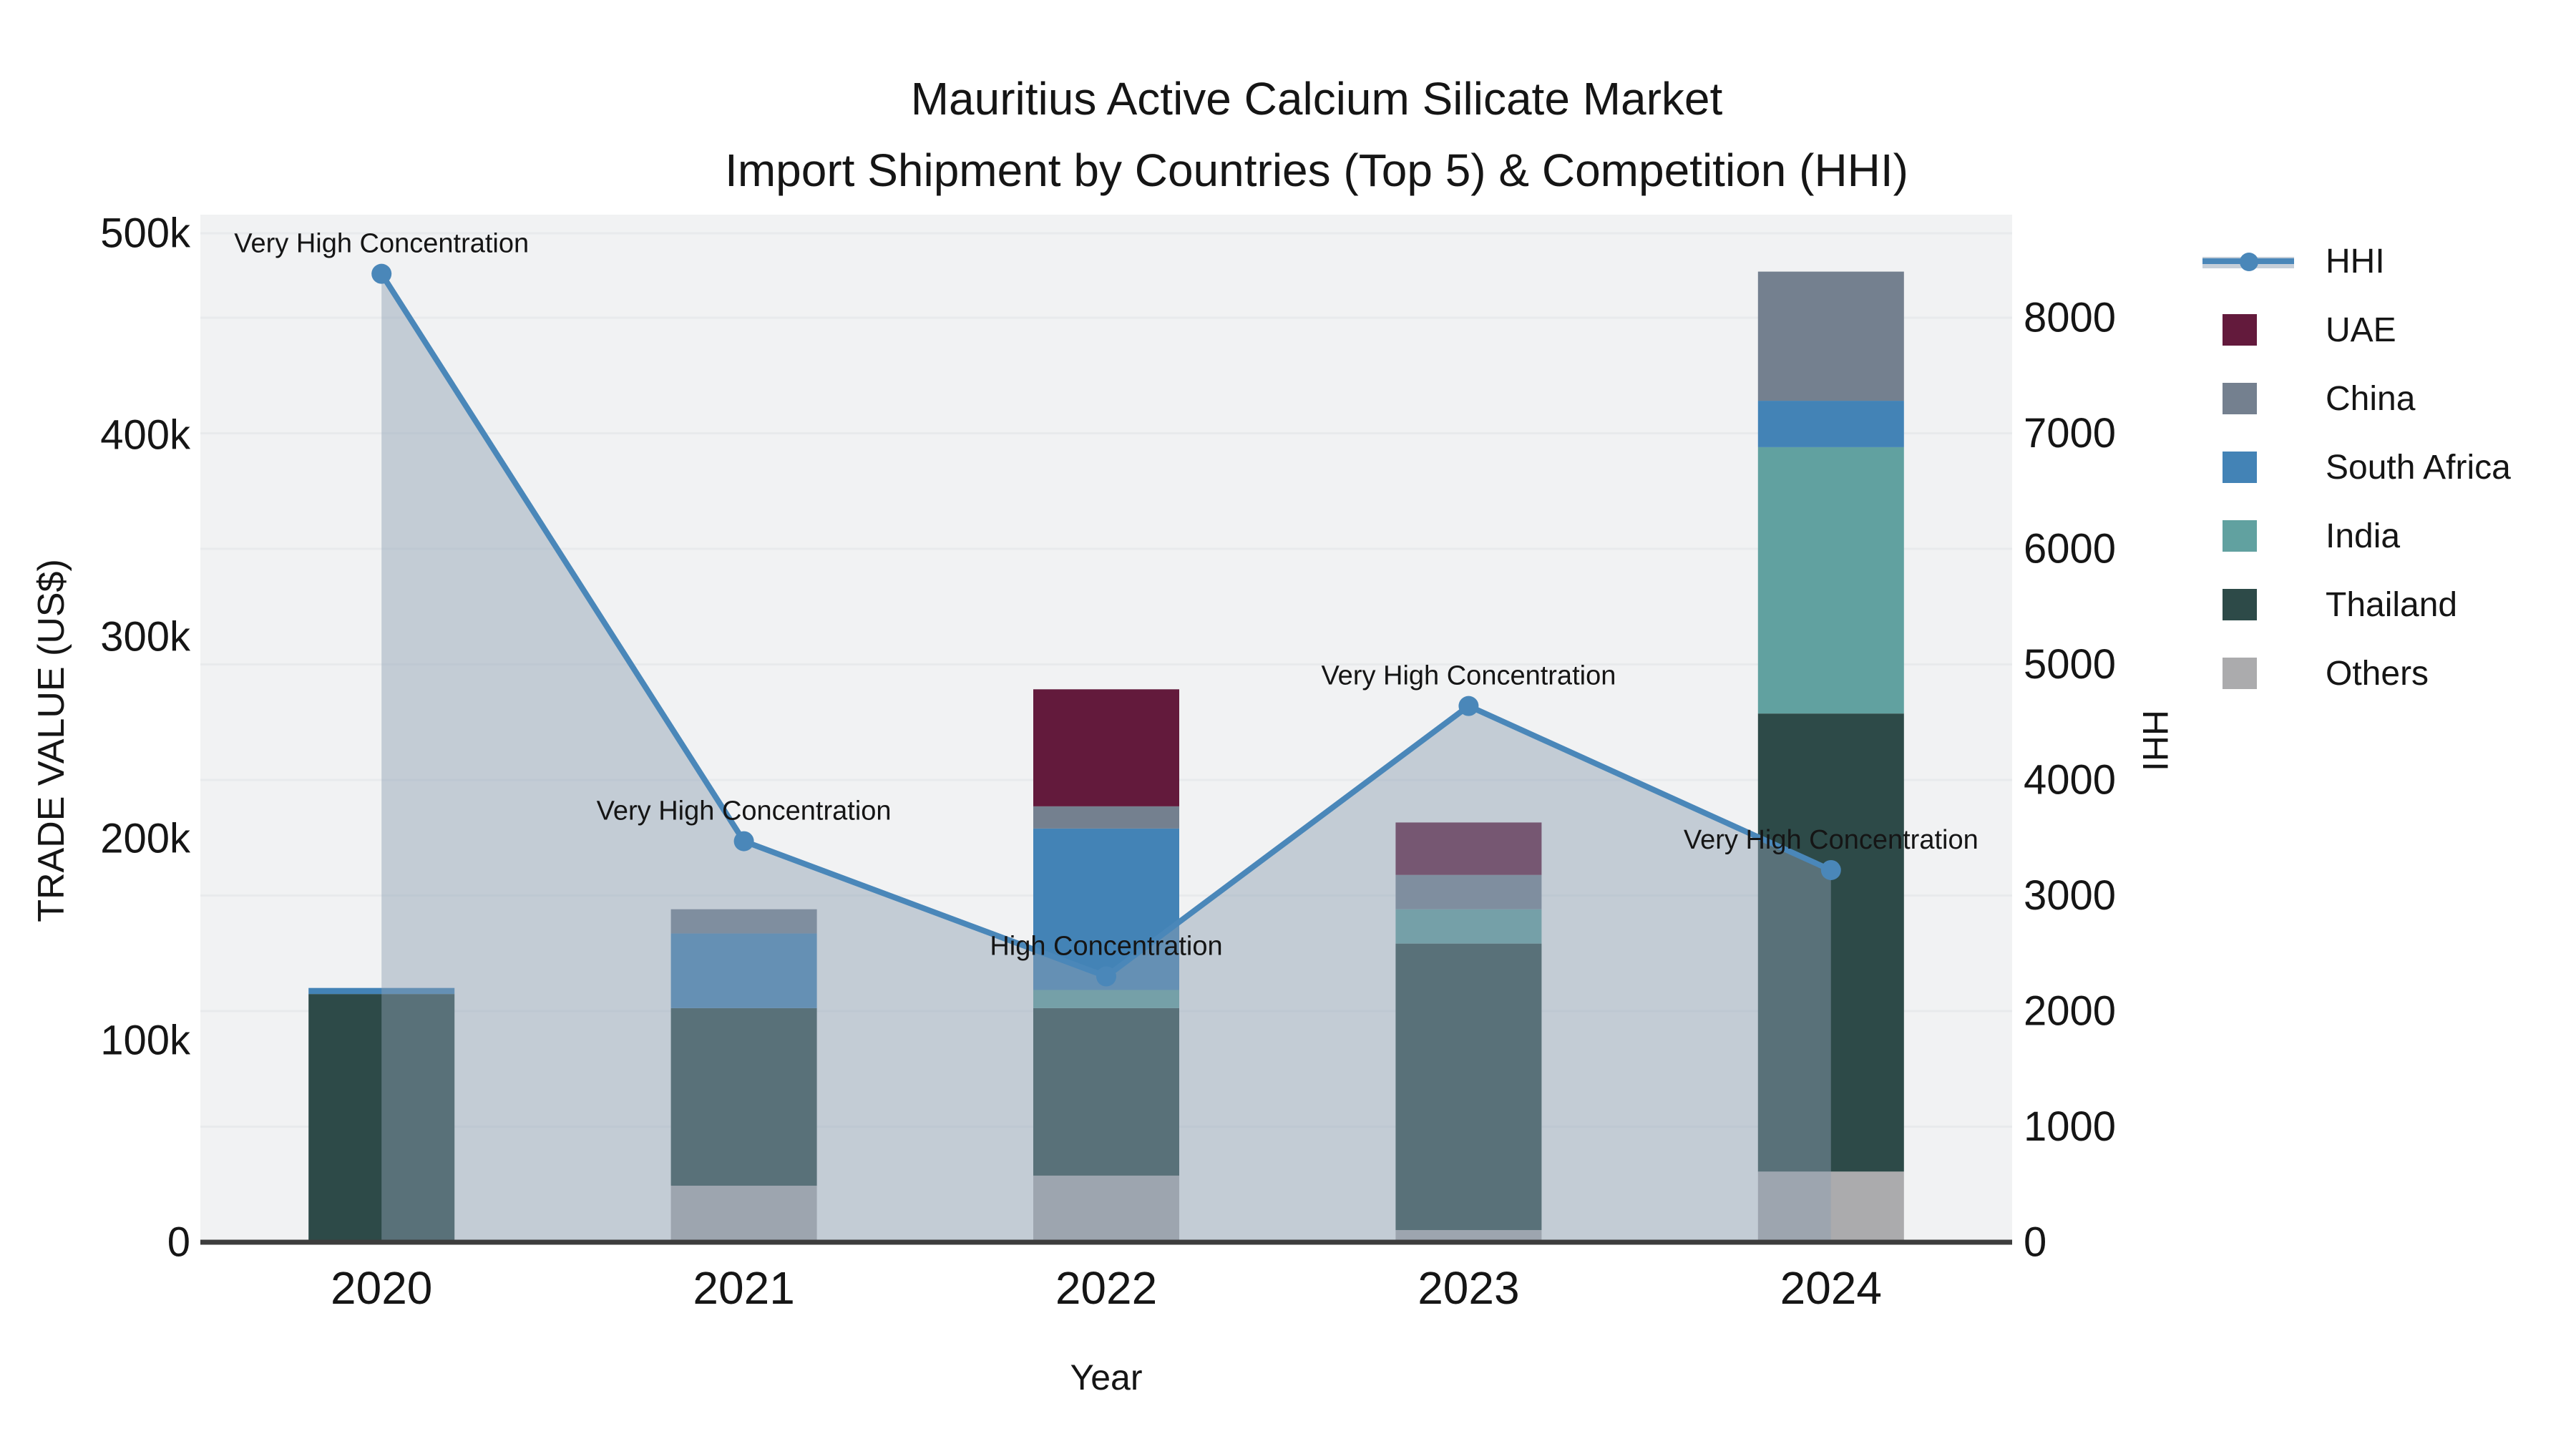 The width and height of the screenshot is (2576, 1449). I want to click on y-left-tick-label: 200k, so click(145, 839).